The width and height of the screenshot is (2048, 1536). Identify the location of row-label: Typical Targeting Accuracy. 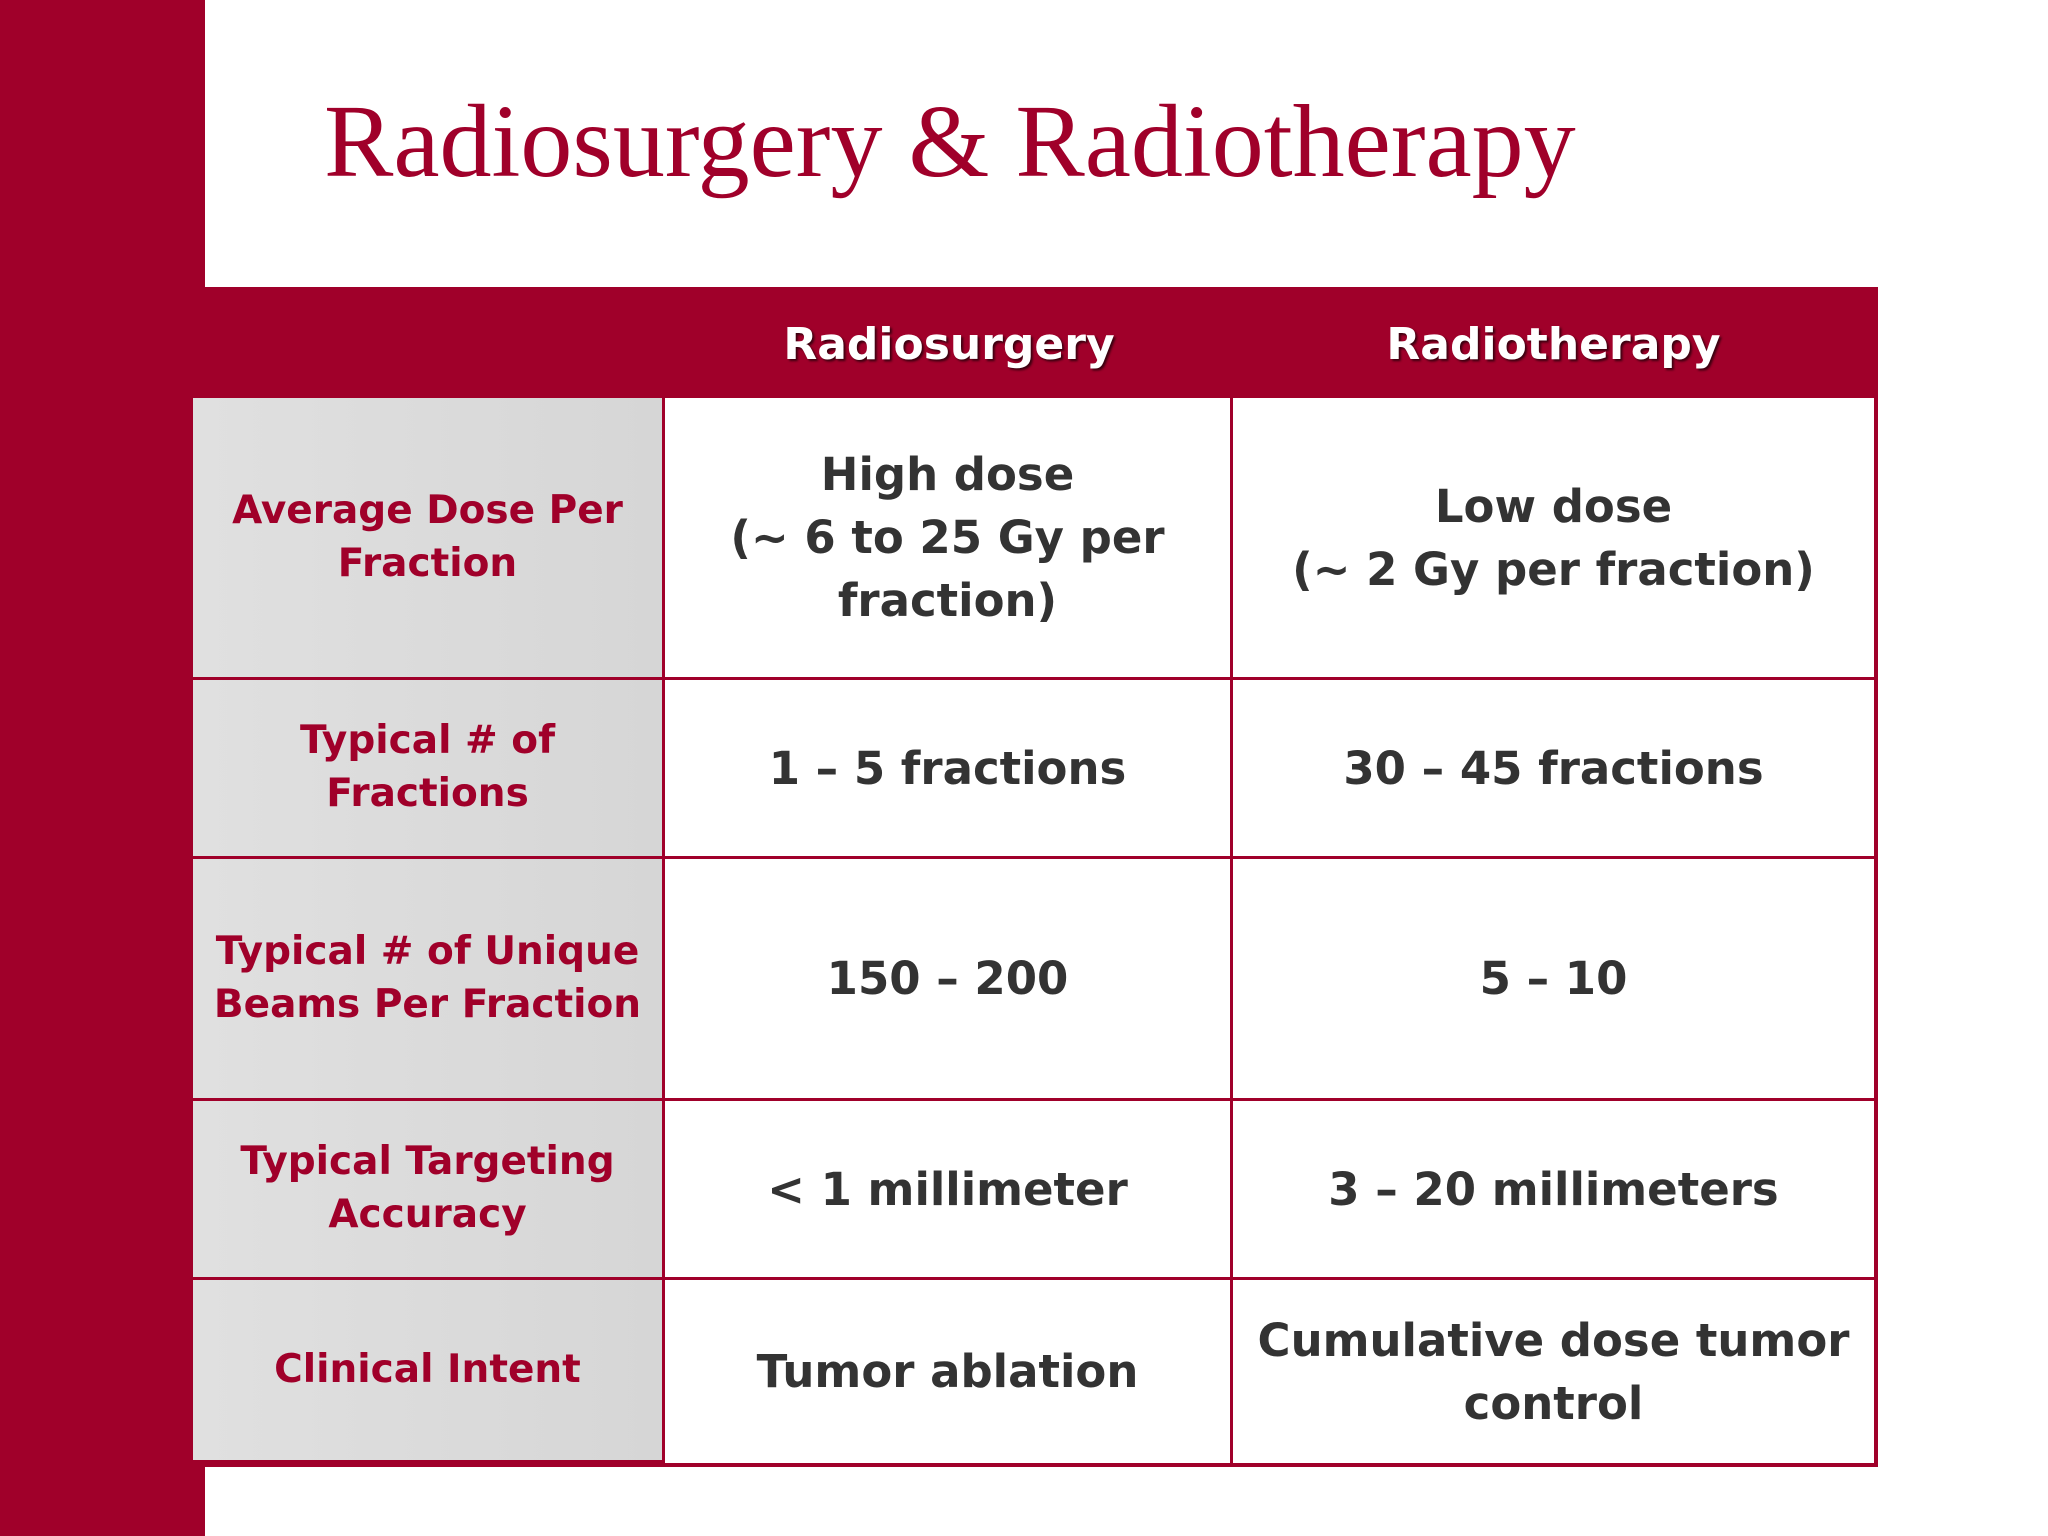
(429, 1190).